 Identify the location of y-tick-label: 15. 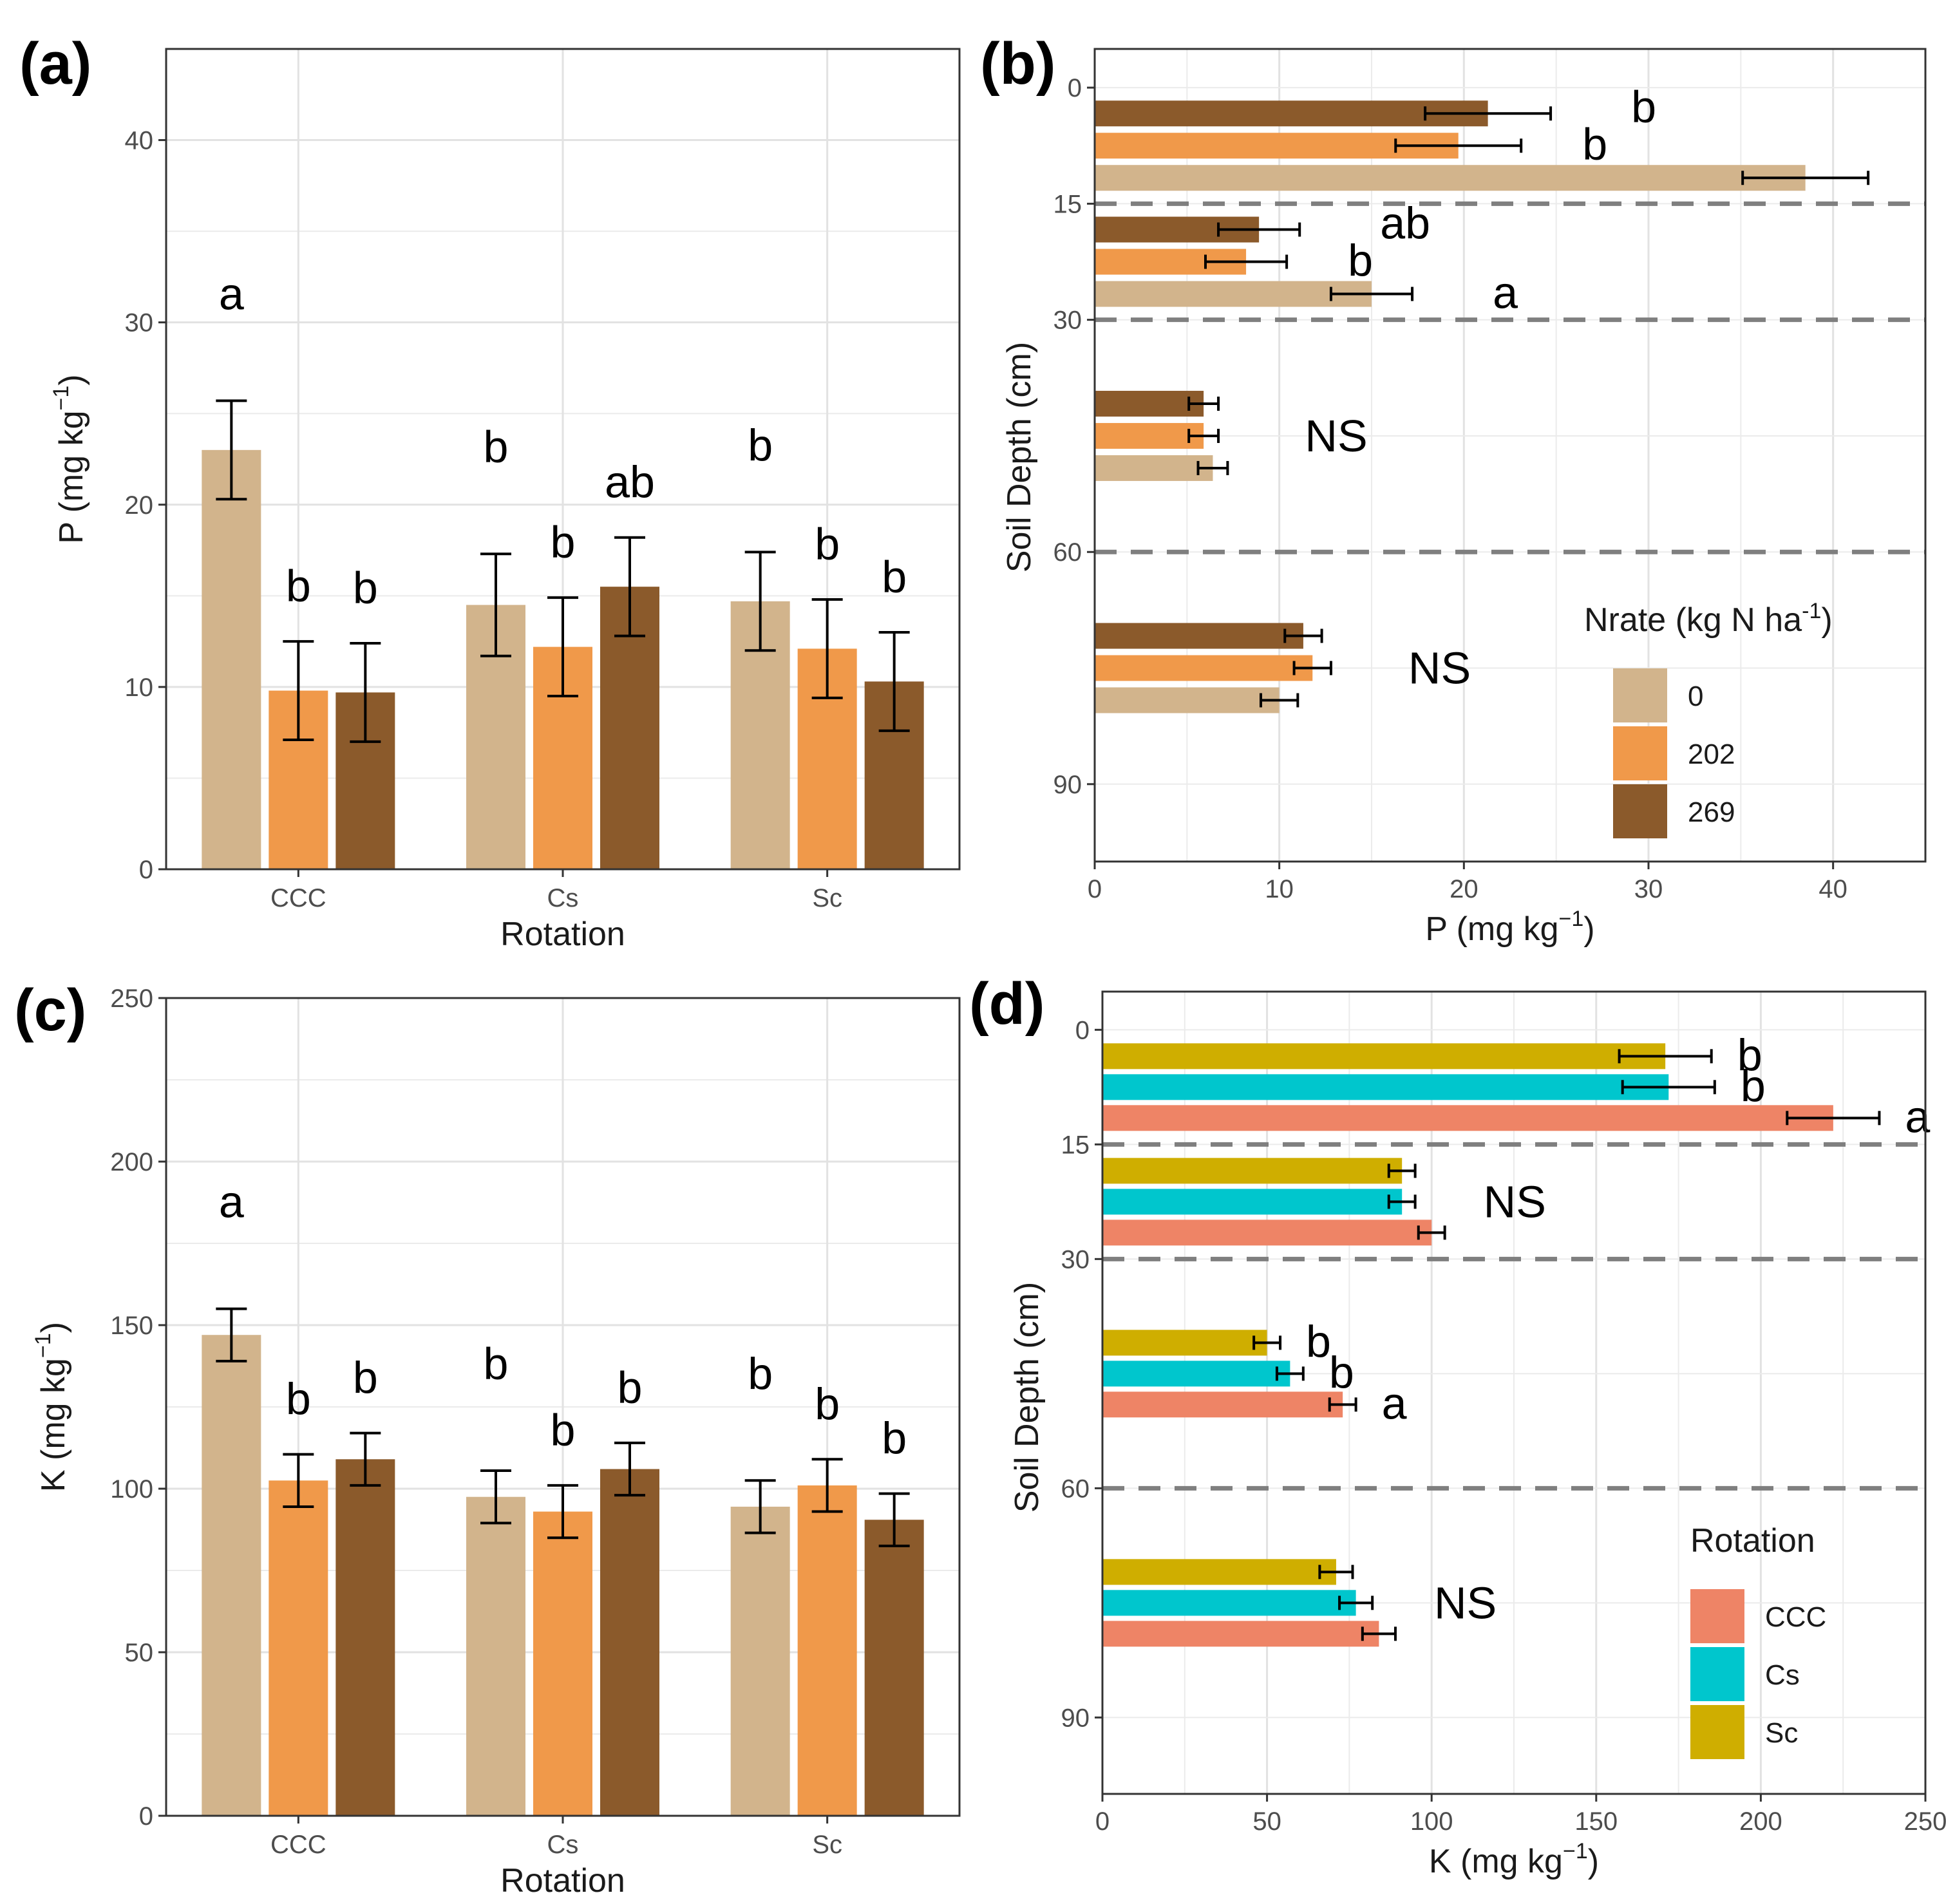
(1067, 204).